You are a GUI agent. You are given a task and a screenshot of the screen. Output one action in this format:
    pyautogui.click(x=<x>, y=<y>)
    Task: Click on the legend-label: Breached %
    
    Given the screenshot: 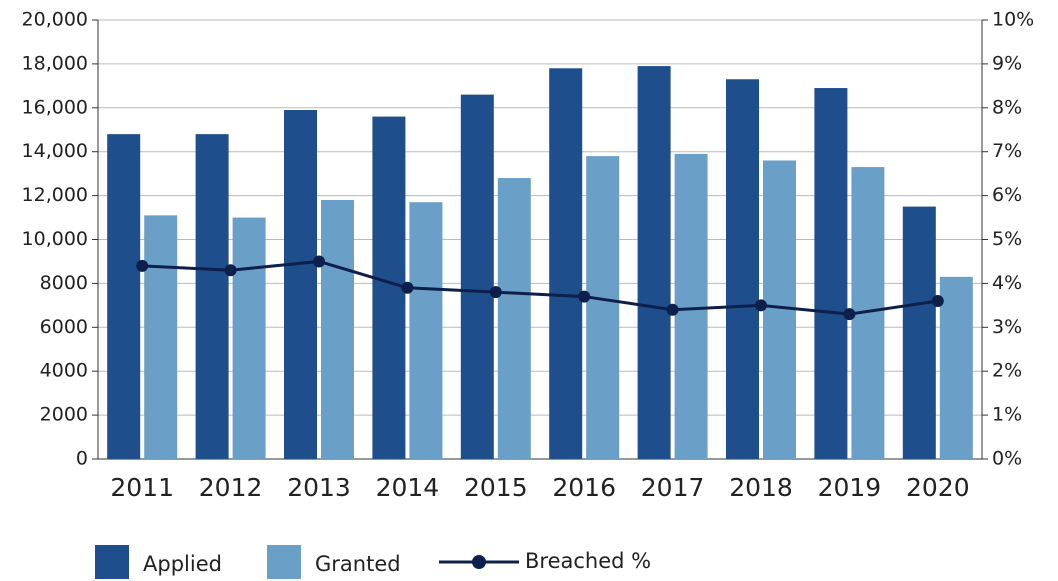 What is the action you would take?
    pyautogui.click(x=588, y=561)
    